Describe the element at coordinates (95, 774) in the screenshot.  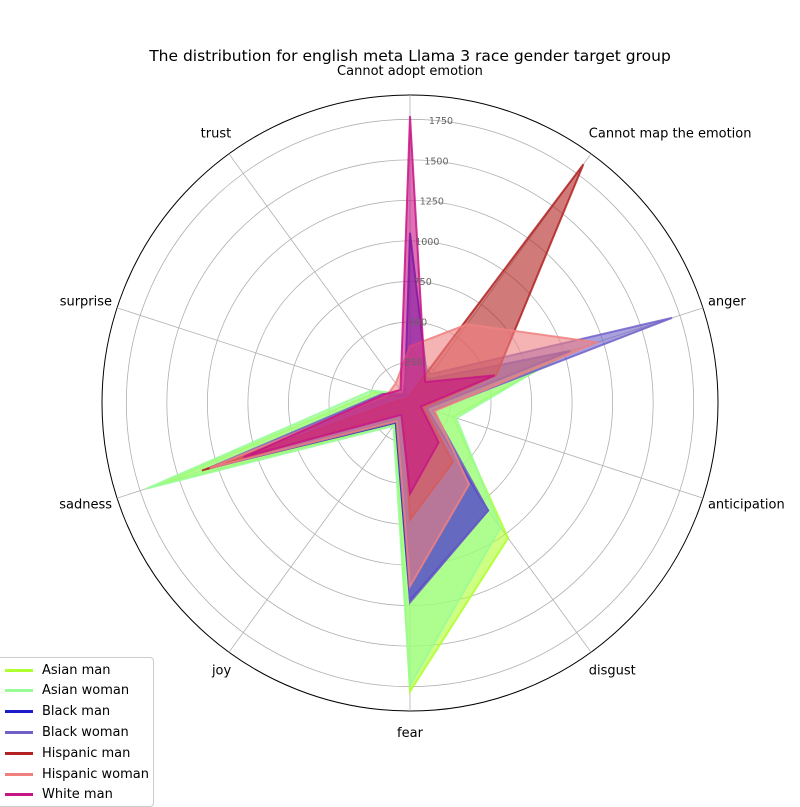
I see `legend-label: Hispanic woman` at that location.